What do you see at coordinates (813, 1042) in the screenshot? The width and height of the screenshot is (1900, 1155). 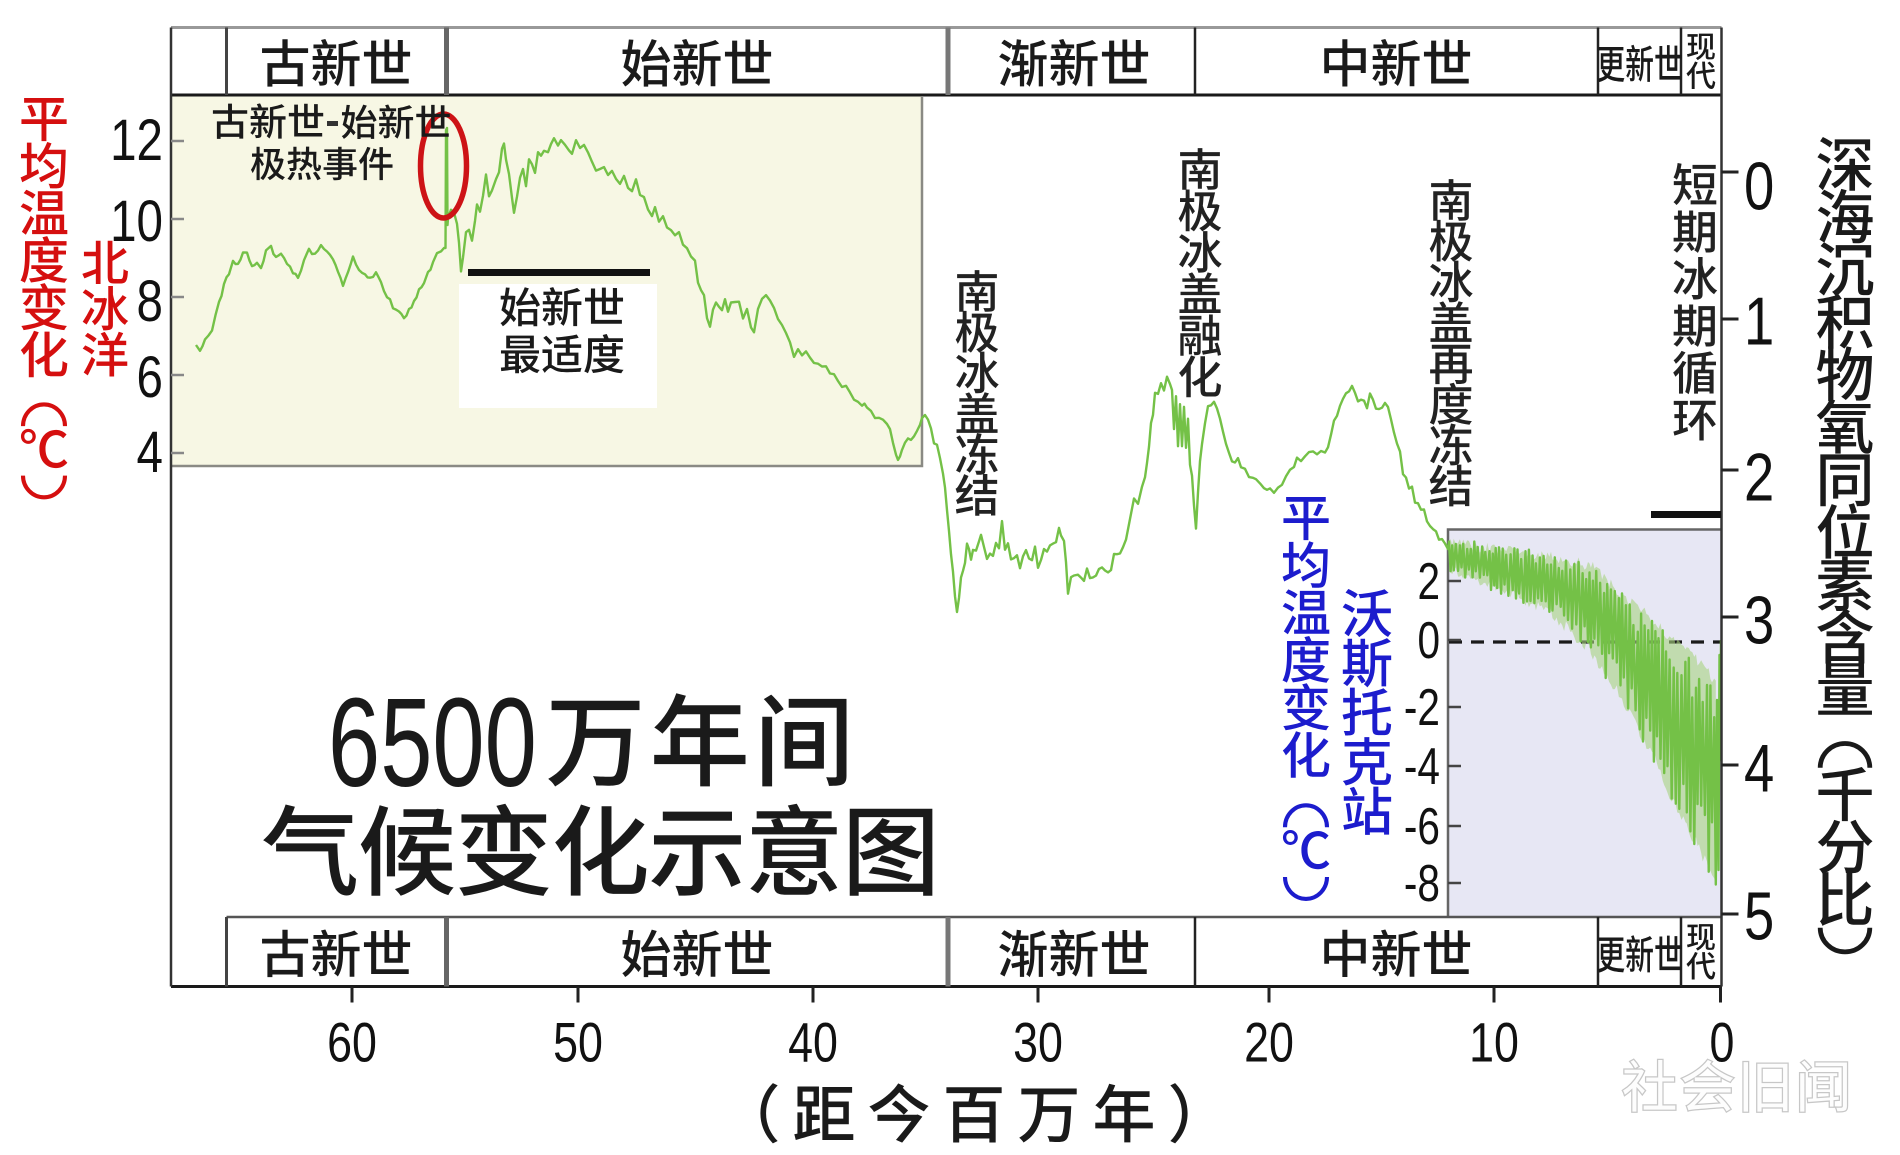 I see `svg-text: 40` at bounding box center [813, 1042].